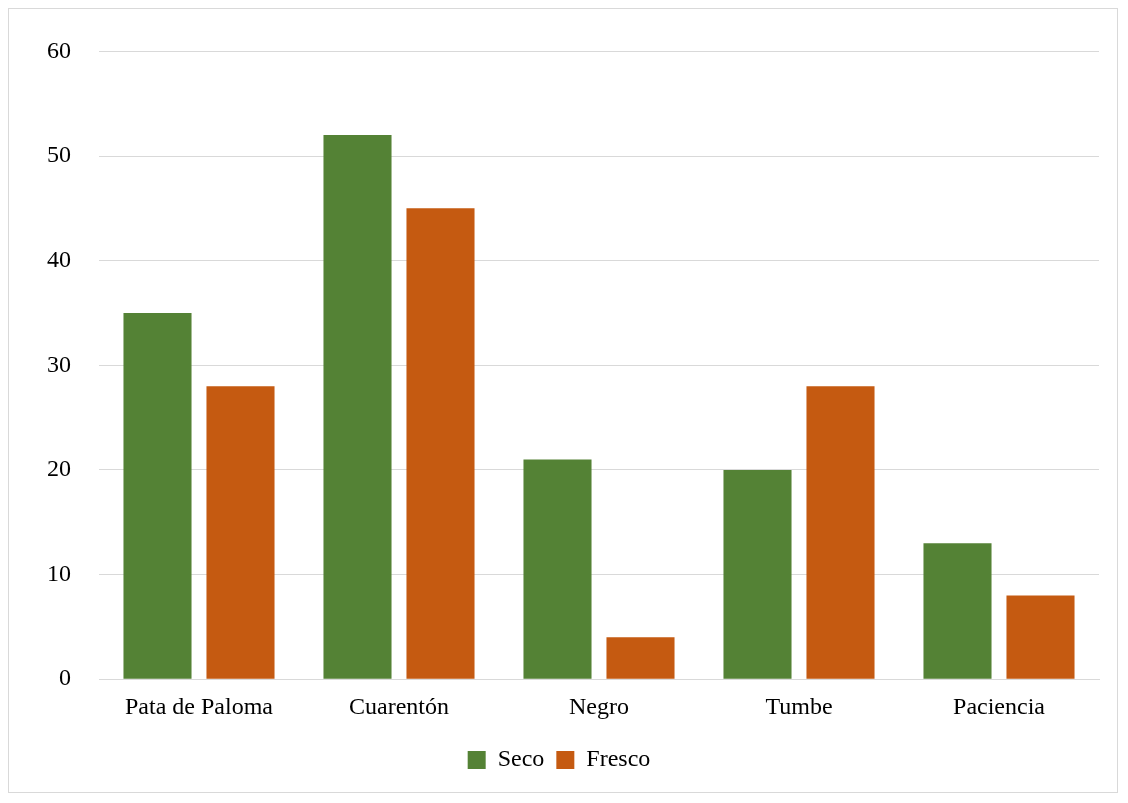 The height and width of the screenshot is (803, 1128). I want to click on y-tick-label: 30, so click(59, 363).